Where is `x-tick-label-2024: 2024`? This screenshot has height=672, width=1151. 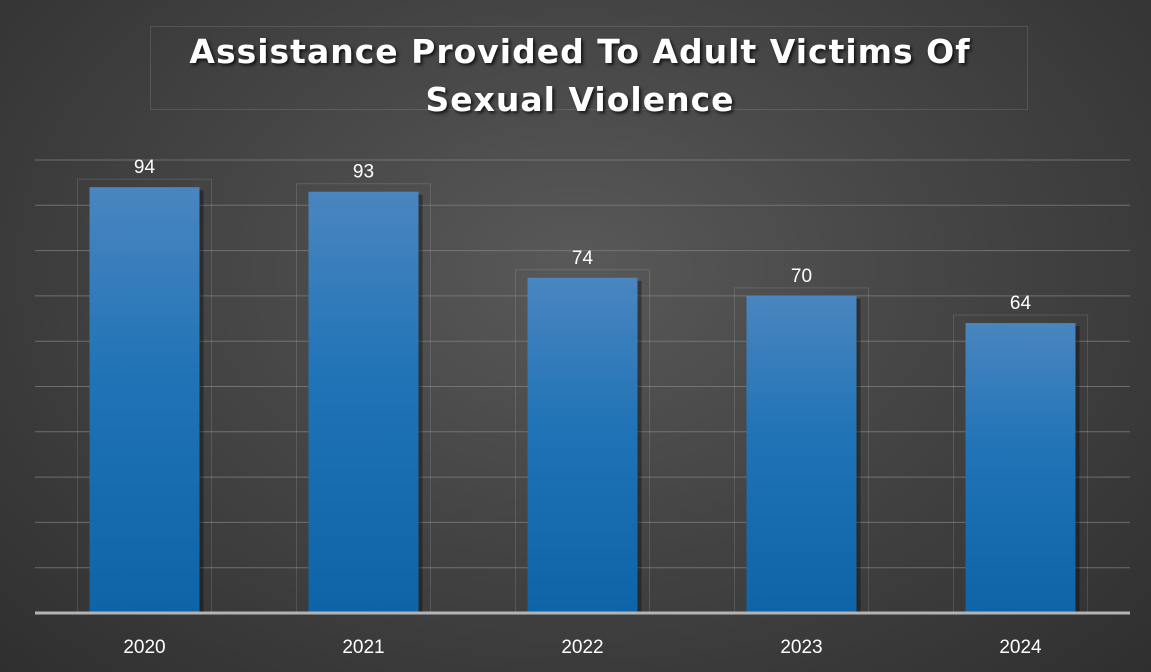
x-tick-label-2024: 2024 is located at coordinates (1020, 647).